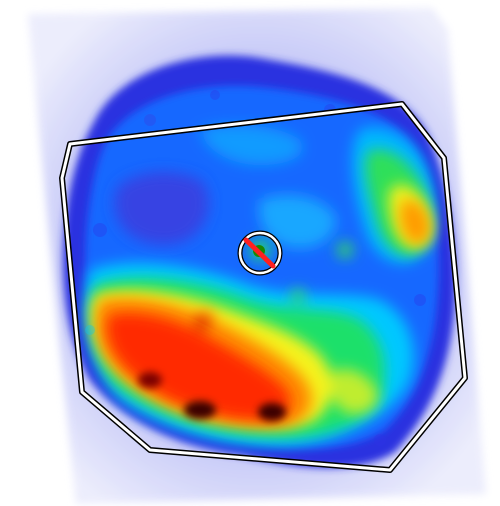 Image resolution: width=500 pixels, height=506 pixels. Describe the element at coordinates (212, 396) in the screenshot. I see `dark-cores` at that location.